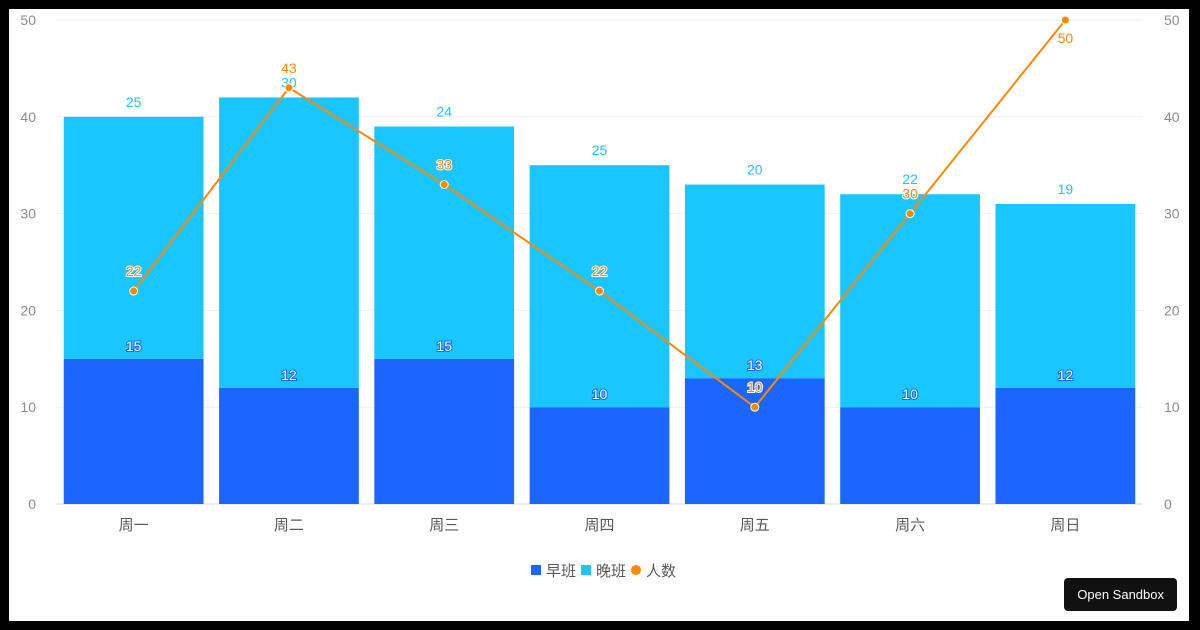  I want to click on x-tick-label: 周六, so click(910, 525).